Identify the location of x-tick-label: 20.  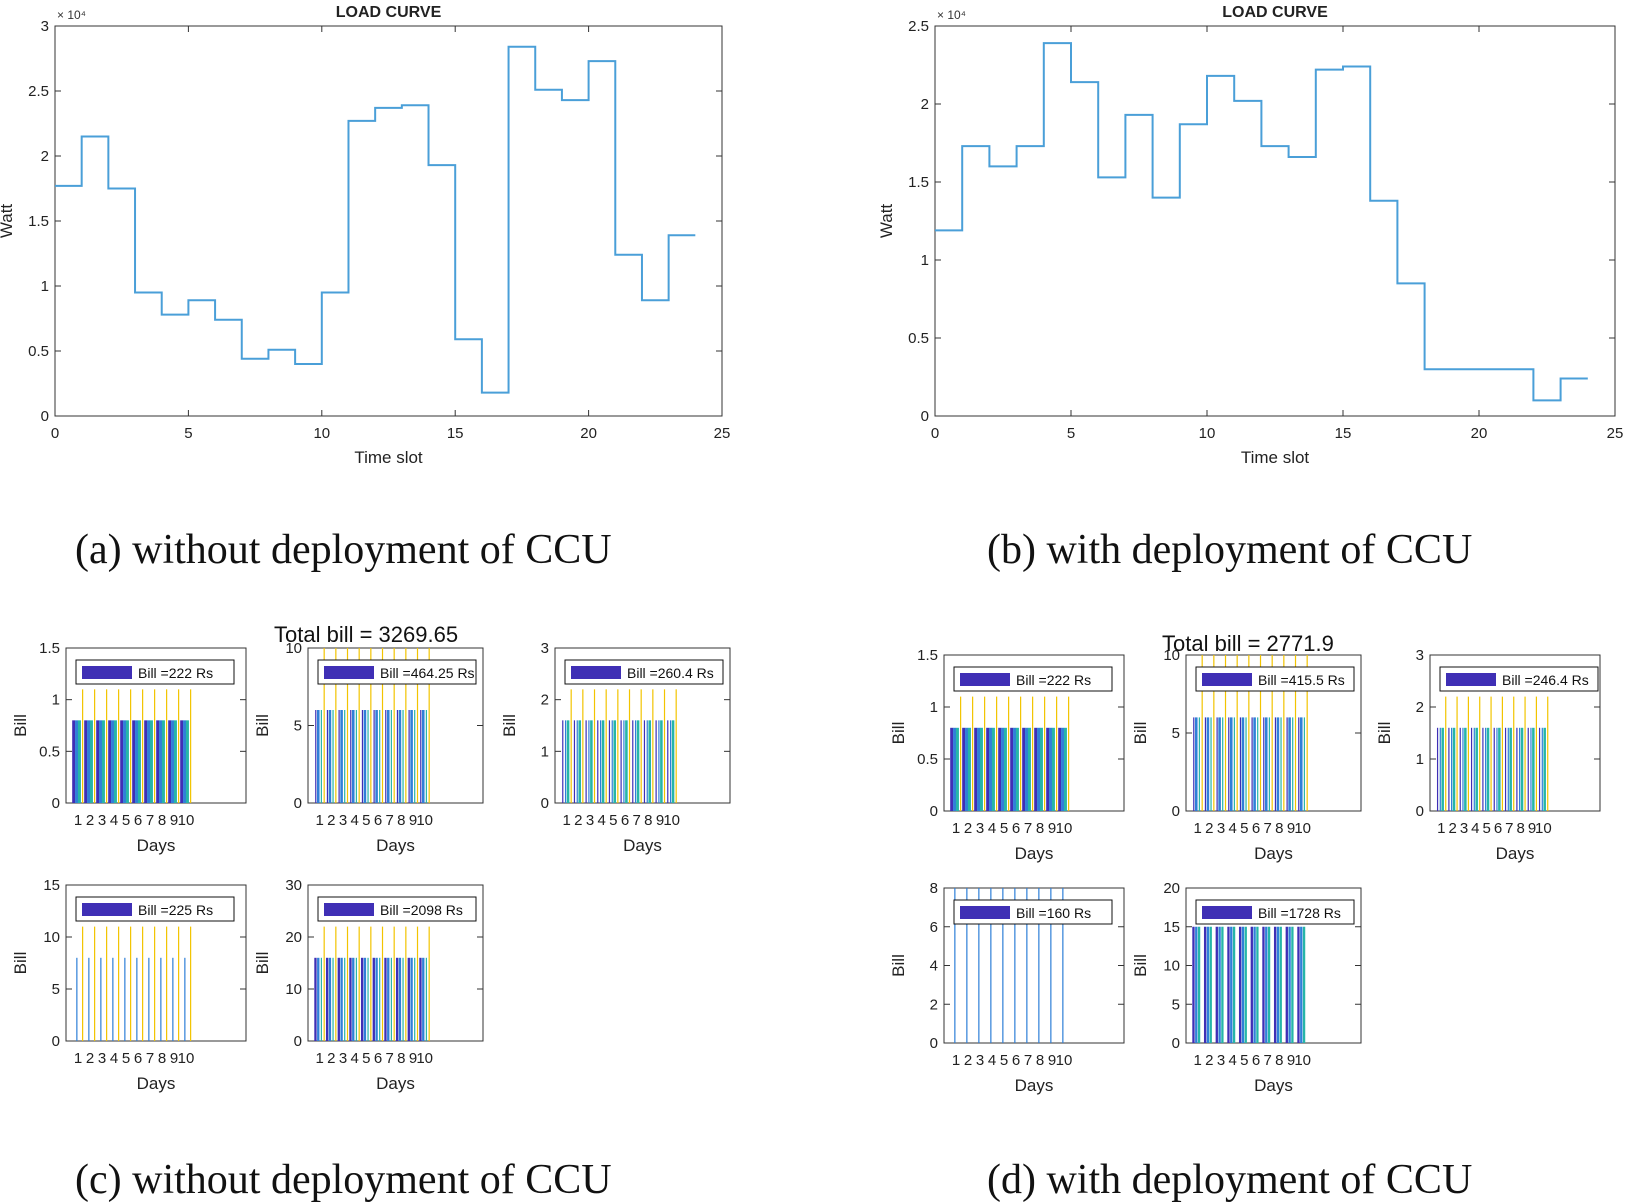
(1479, 433).